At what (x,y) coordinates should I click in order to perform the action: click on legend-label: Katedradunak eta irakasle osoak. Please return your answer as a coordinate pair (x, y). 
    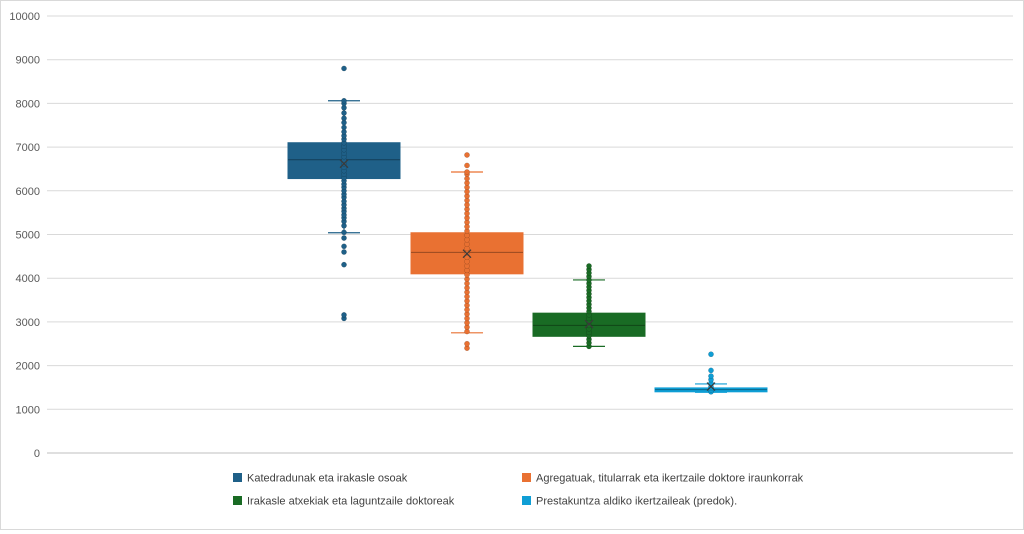
    Looking at the image, I should click on (327, 479).